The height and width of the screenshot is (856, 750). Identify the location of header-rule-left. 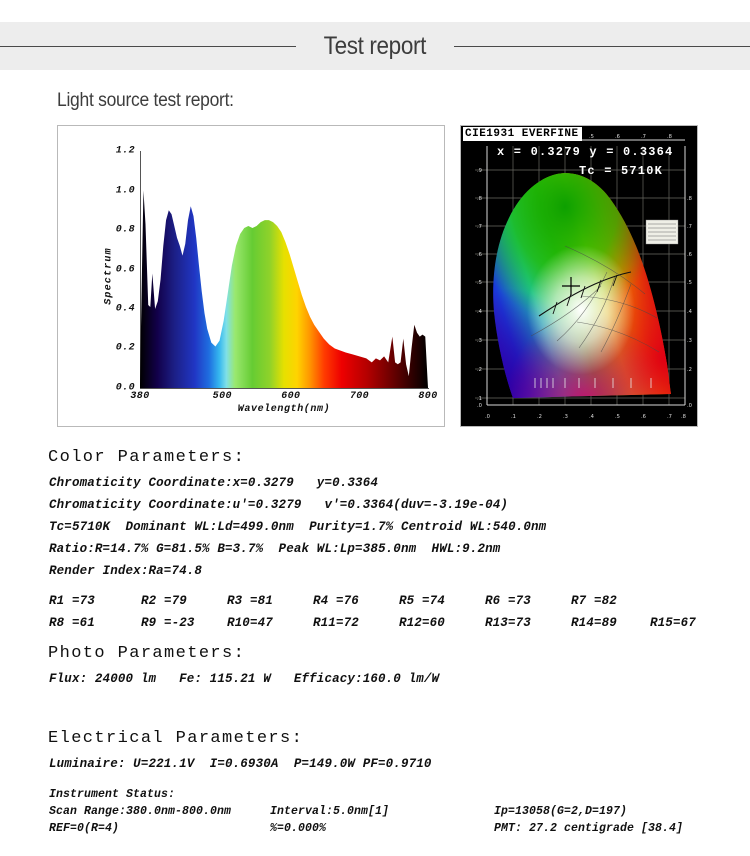
(148, 46).